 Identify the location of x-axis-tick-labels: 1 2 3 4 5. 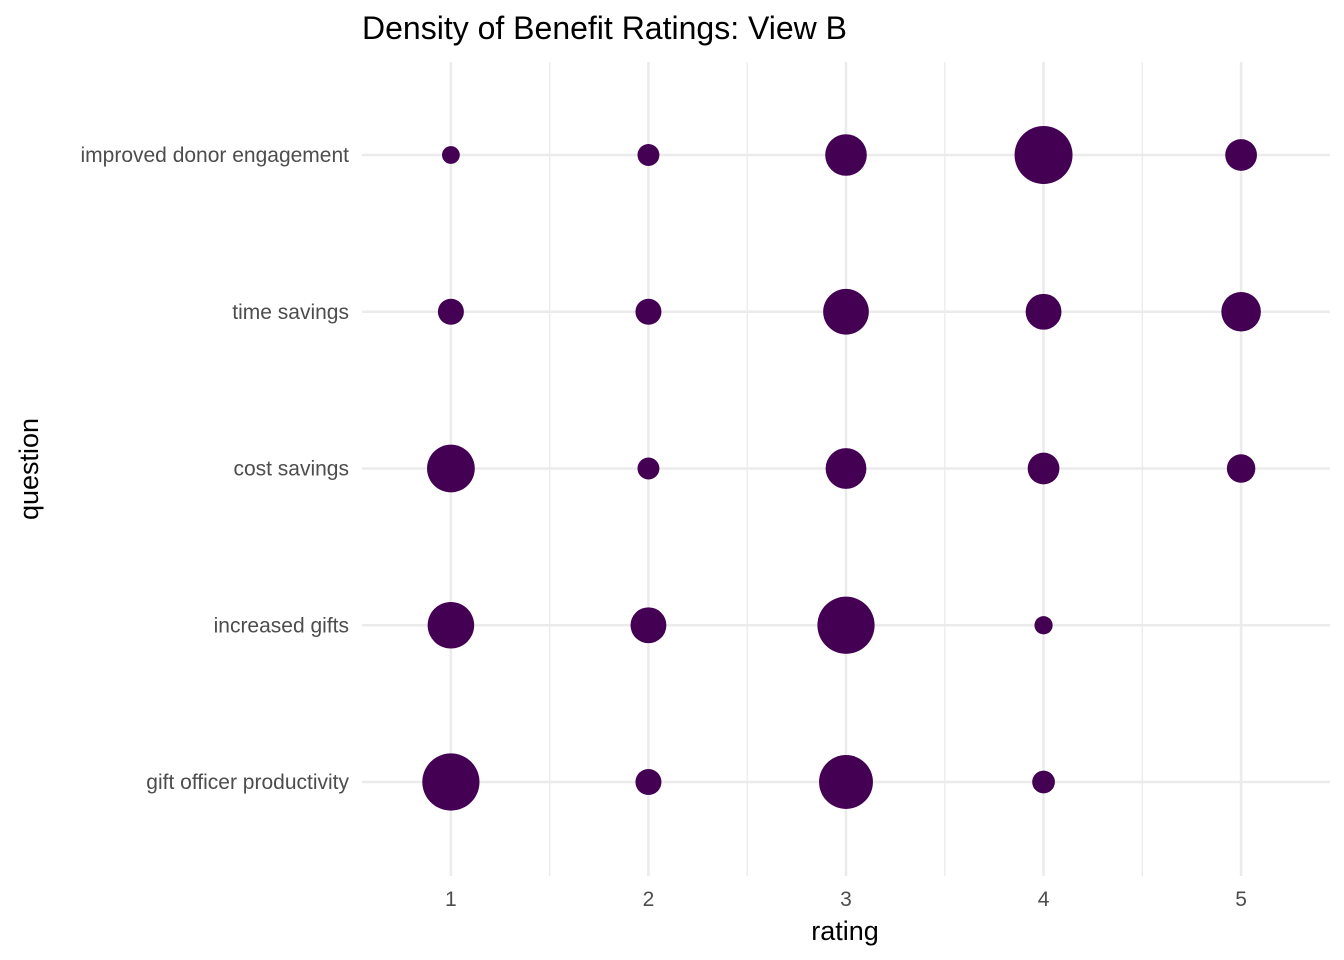
(846, 899).